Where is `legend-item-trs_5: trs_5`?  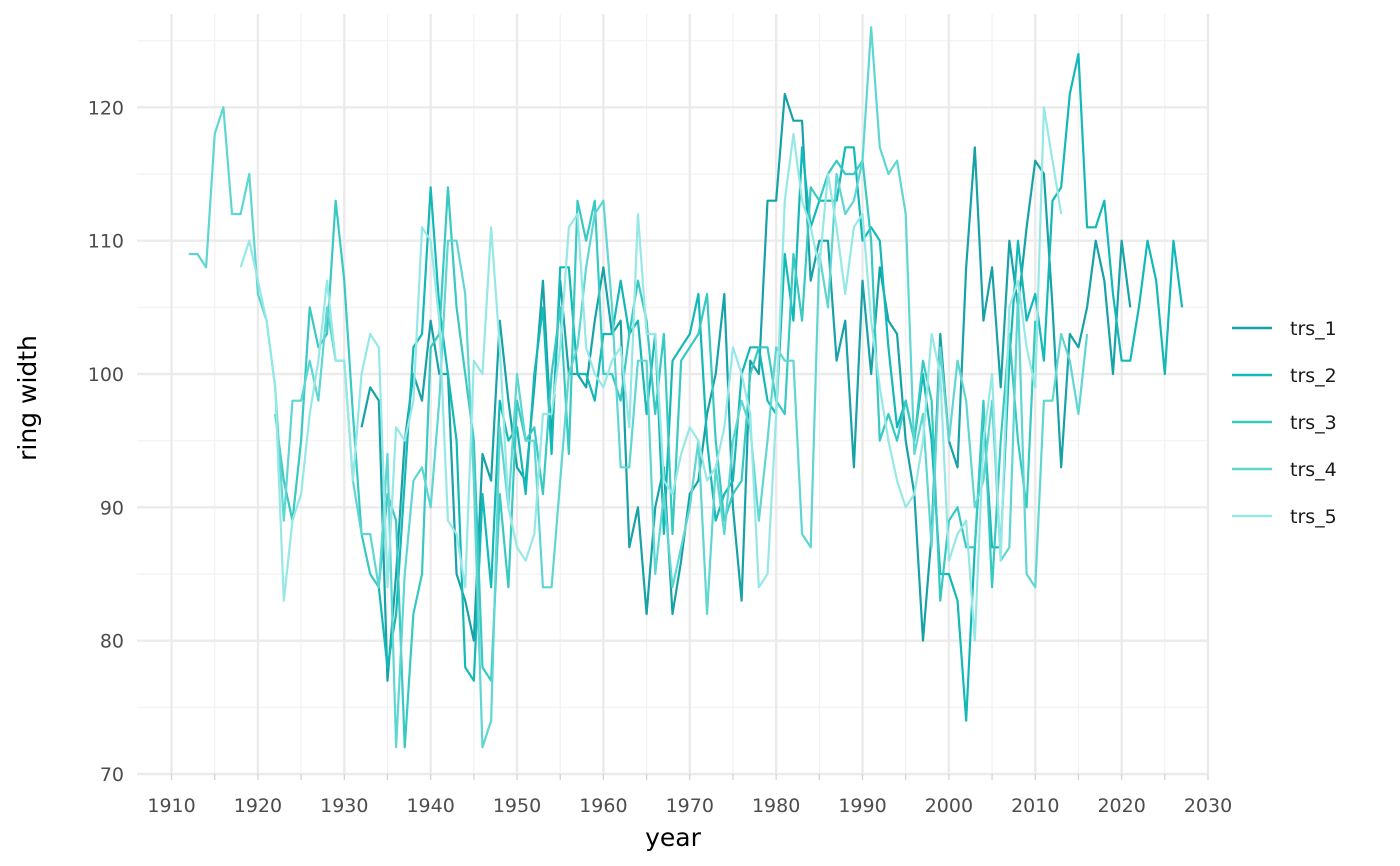 legend-item-trs_5: trs_5 is located at coordinates (1284, 517).